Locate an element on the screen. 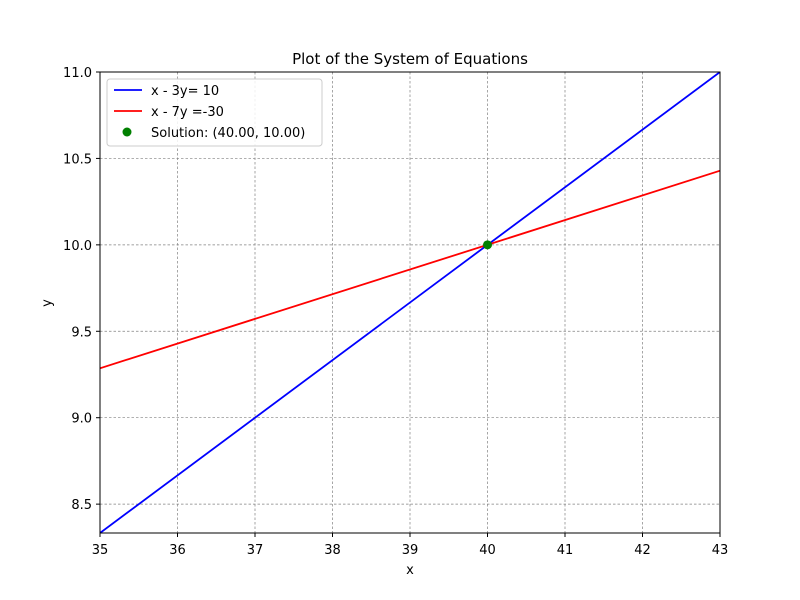 This screenshot has width=800, height=600. legend-box is located at coordinates (214, 112).